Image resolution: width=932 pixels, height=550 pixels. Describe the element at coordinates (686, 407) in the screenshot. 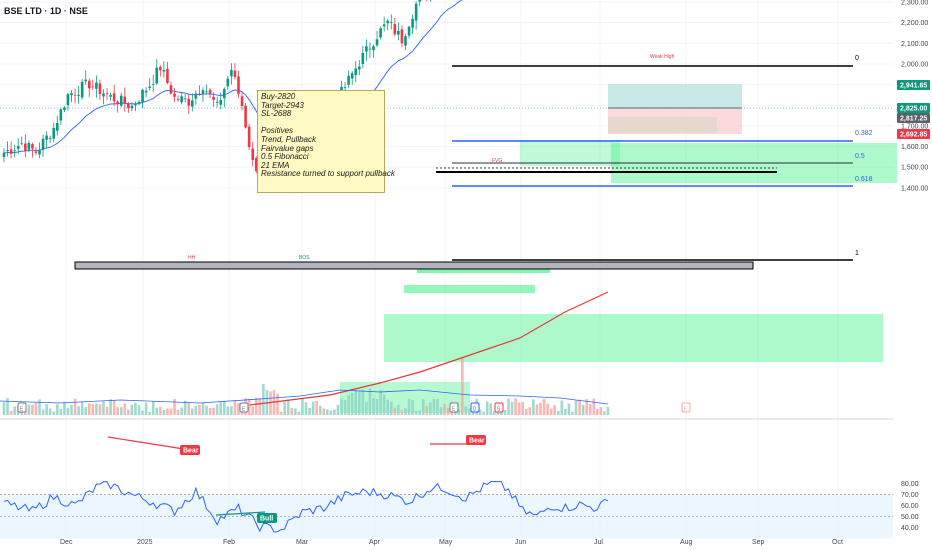

I see `event-marker` at that location.